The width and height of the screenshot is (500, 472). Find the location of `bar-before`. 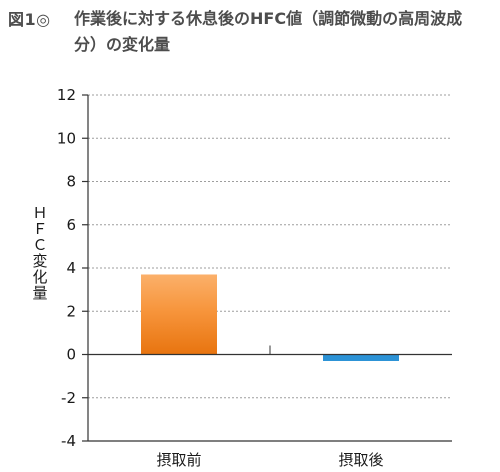

bar-before is located at coordinates (179, 314).